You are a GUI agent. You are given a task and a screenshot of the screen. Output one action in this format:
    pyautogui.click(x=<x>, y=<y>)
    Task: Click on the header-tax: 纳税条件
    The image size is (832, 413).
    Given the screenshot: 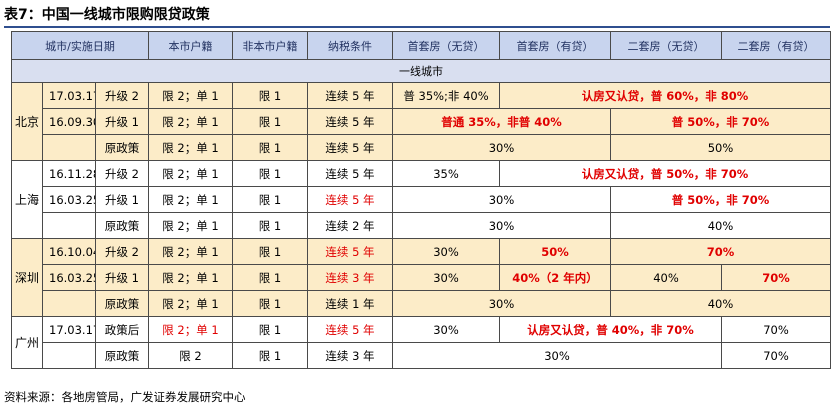 What is the action you would take?
    pyautogui.click(x=350, y=45)
    